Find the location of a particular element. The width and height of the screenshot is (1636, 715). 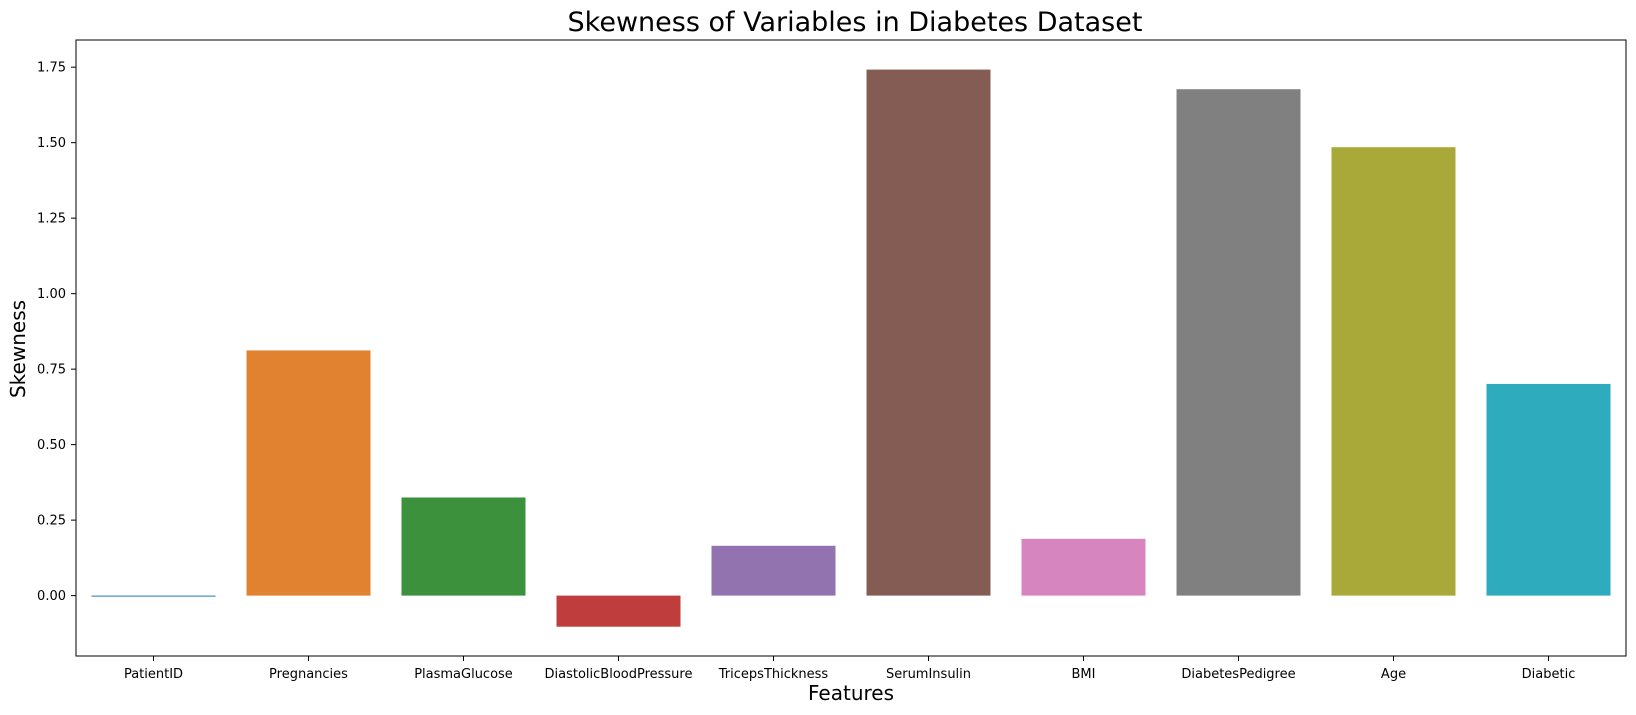

bar-diabetespedigree is located at coordinates (1238, 342).